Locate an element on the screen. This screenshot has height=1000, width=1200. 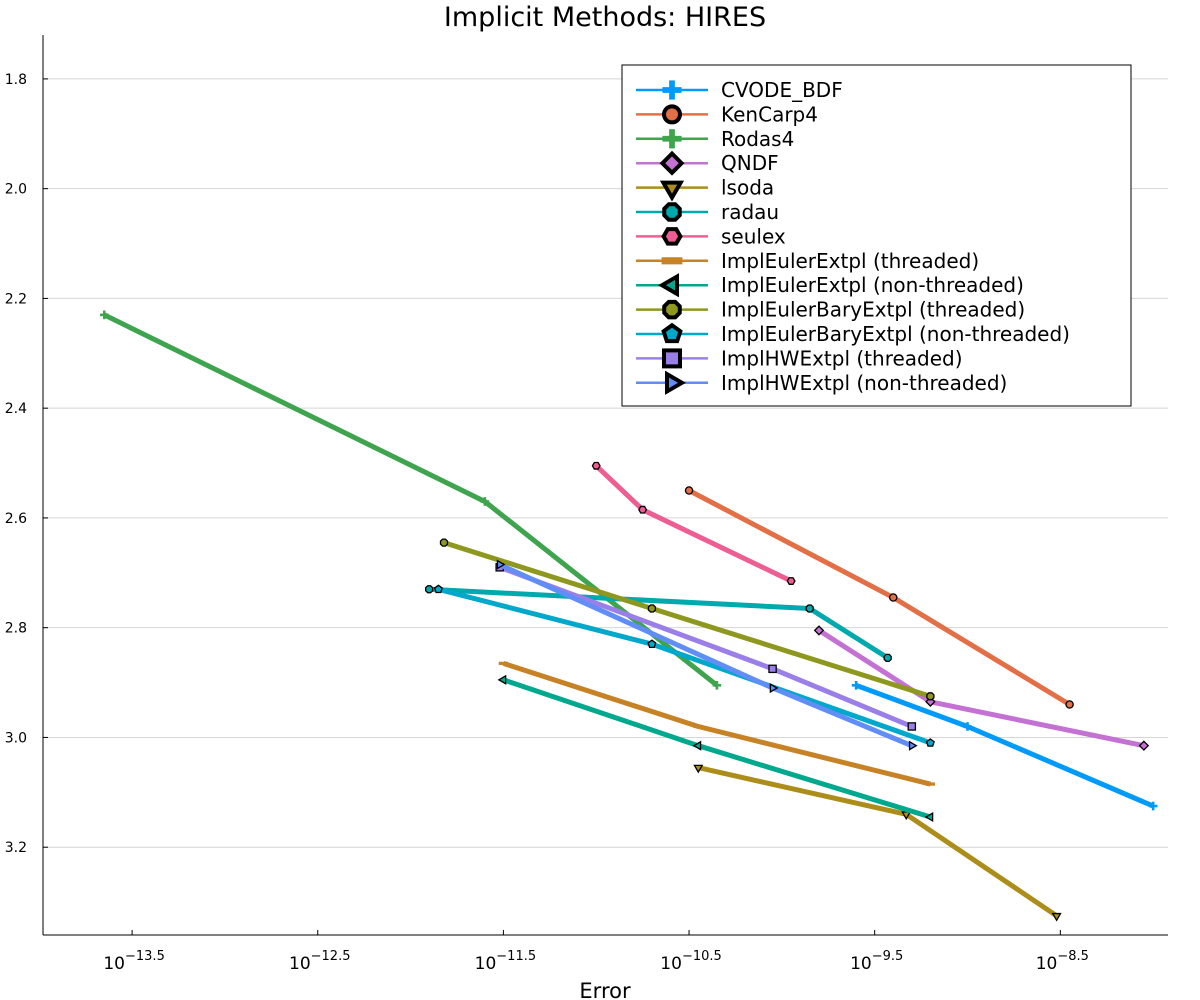
legend-item: QNDF is located at coordinates (707, 163).